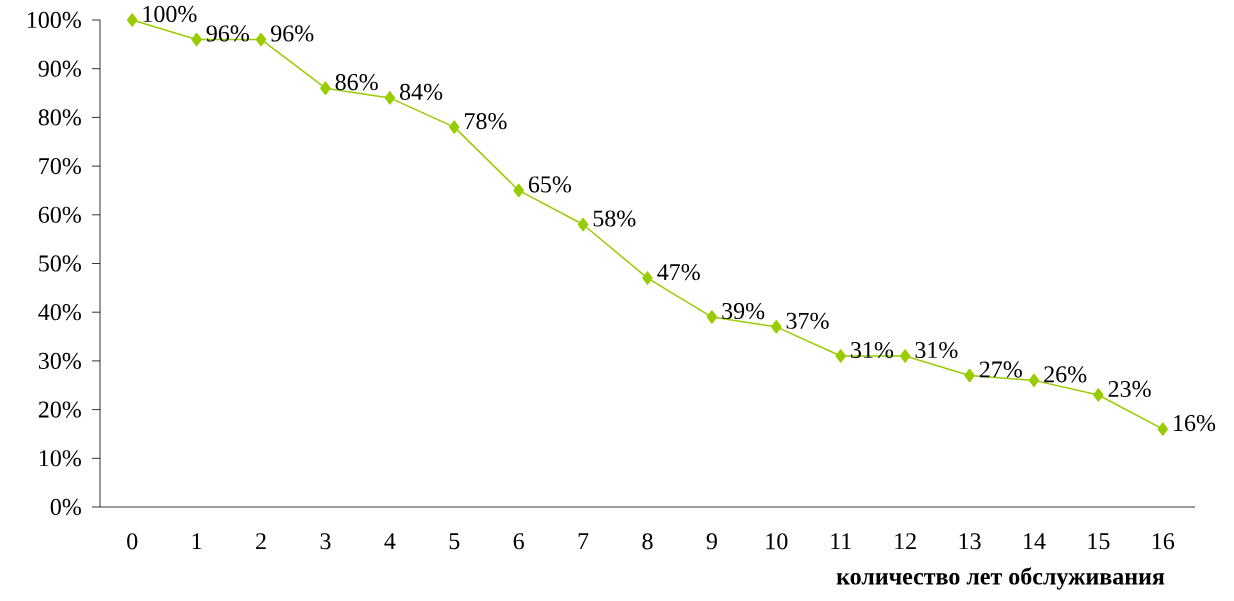 Image resolution: width=1234 pixels, height=601 pixels. I want to click on data-label: 65%, so click(550, 184).